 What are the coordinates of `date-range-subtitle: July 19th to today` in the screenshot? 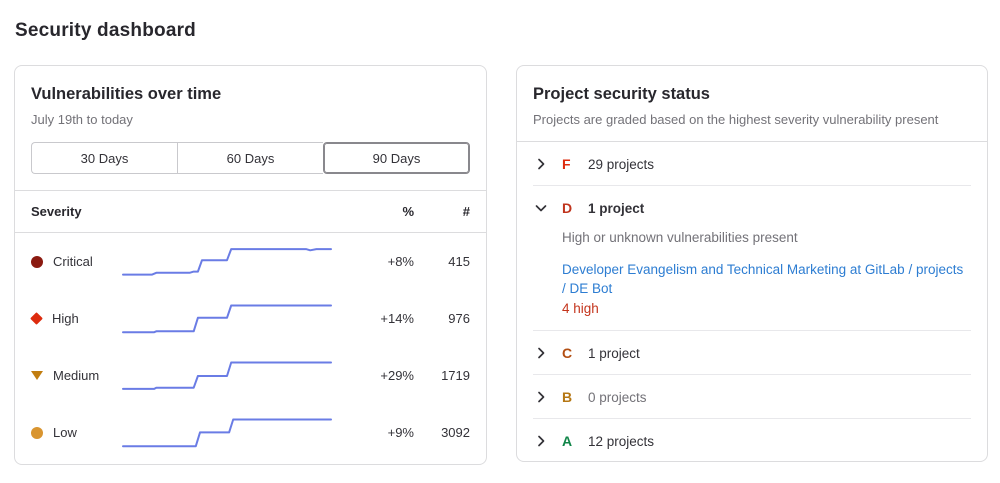 It's located at (82, 119).